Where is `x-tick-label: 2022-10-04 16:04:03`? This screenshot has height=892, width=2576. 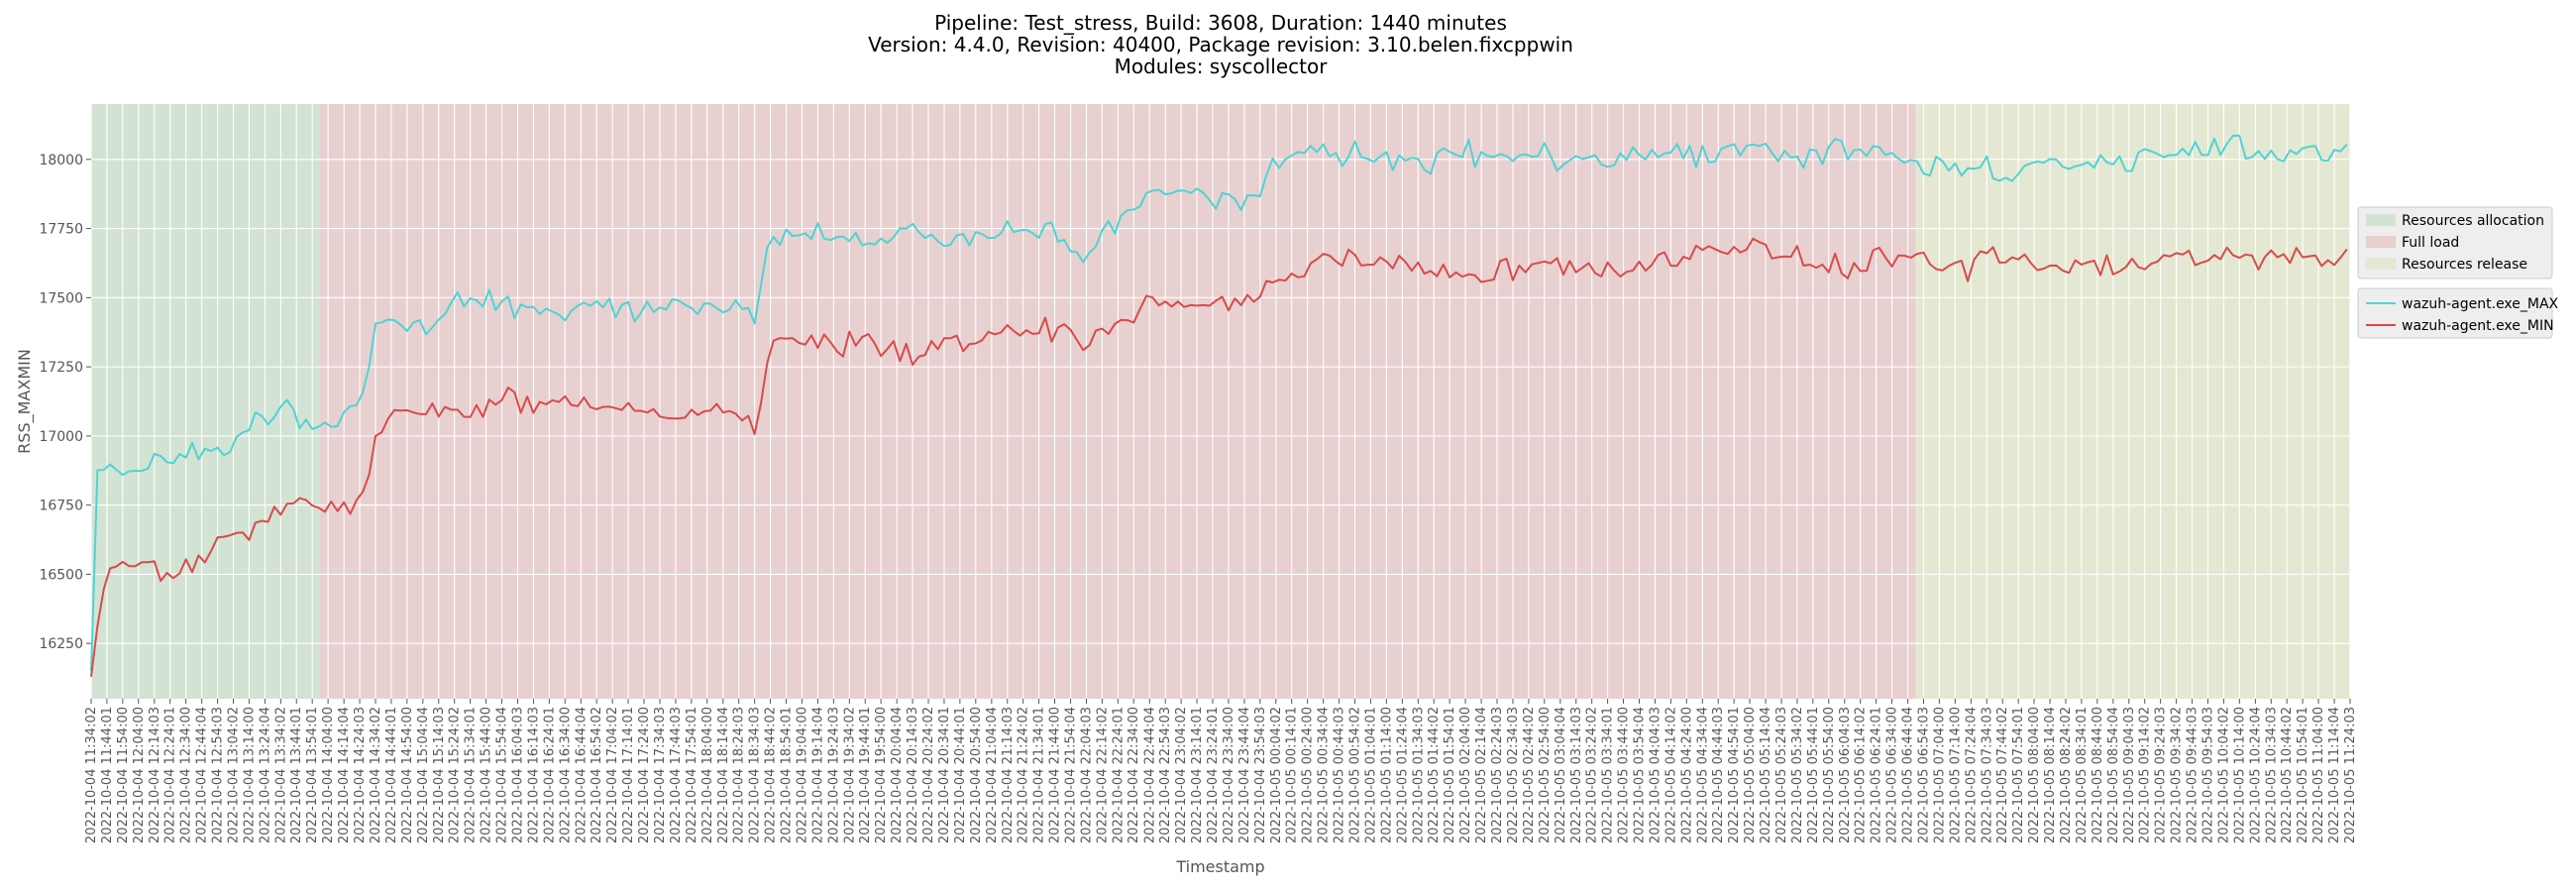 x-tick-label: 2022-10-04 16:04:03 is located at coordinates (518, 775).